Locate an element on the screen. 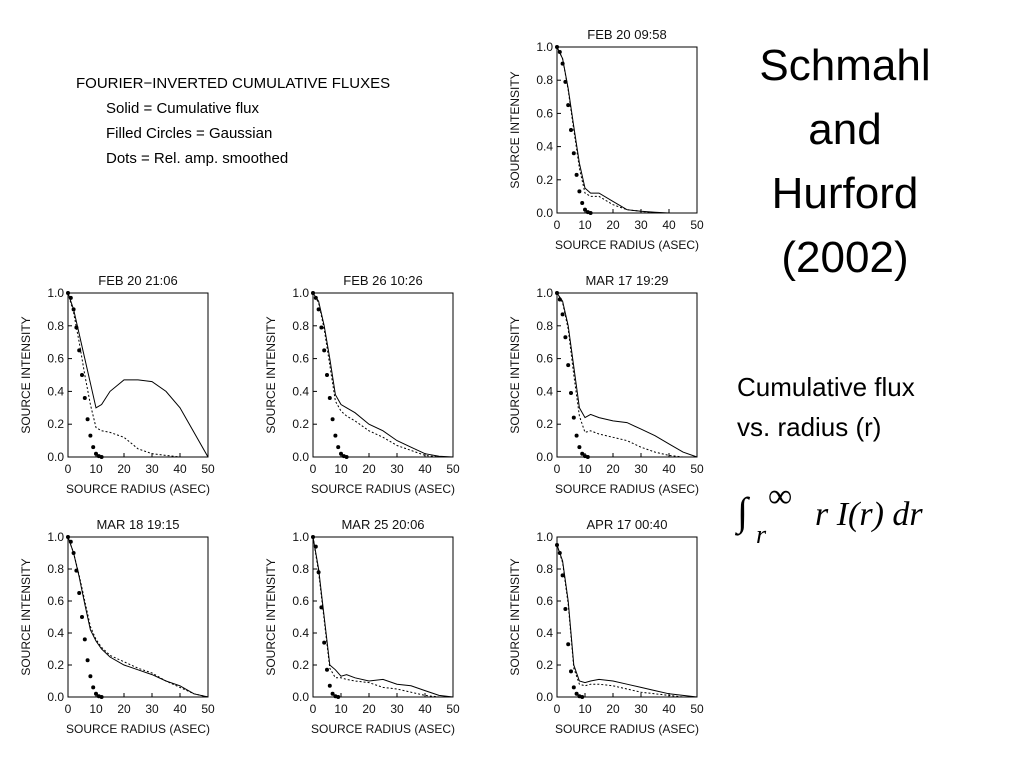  formula: ∫ r ∞ r I(r) dr is located at coordinates (828, 513).